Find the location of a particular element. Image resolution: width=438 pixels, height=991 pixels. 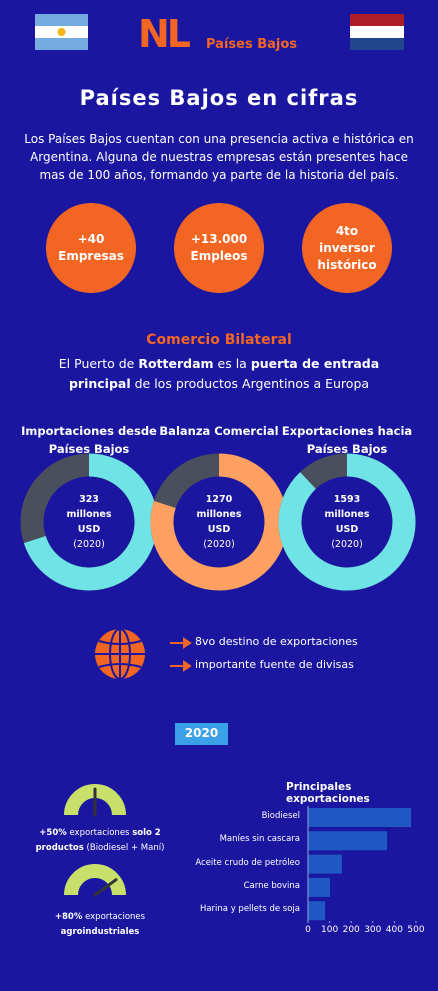

donut-label: Importaciones desde Países Bajos is located at coordinates (89, 440).